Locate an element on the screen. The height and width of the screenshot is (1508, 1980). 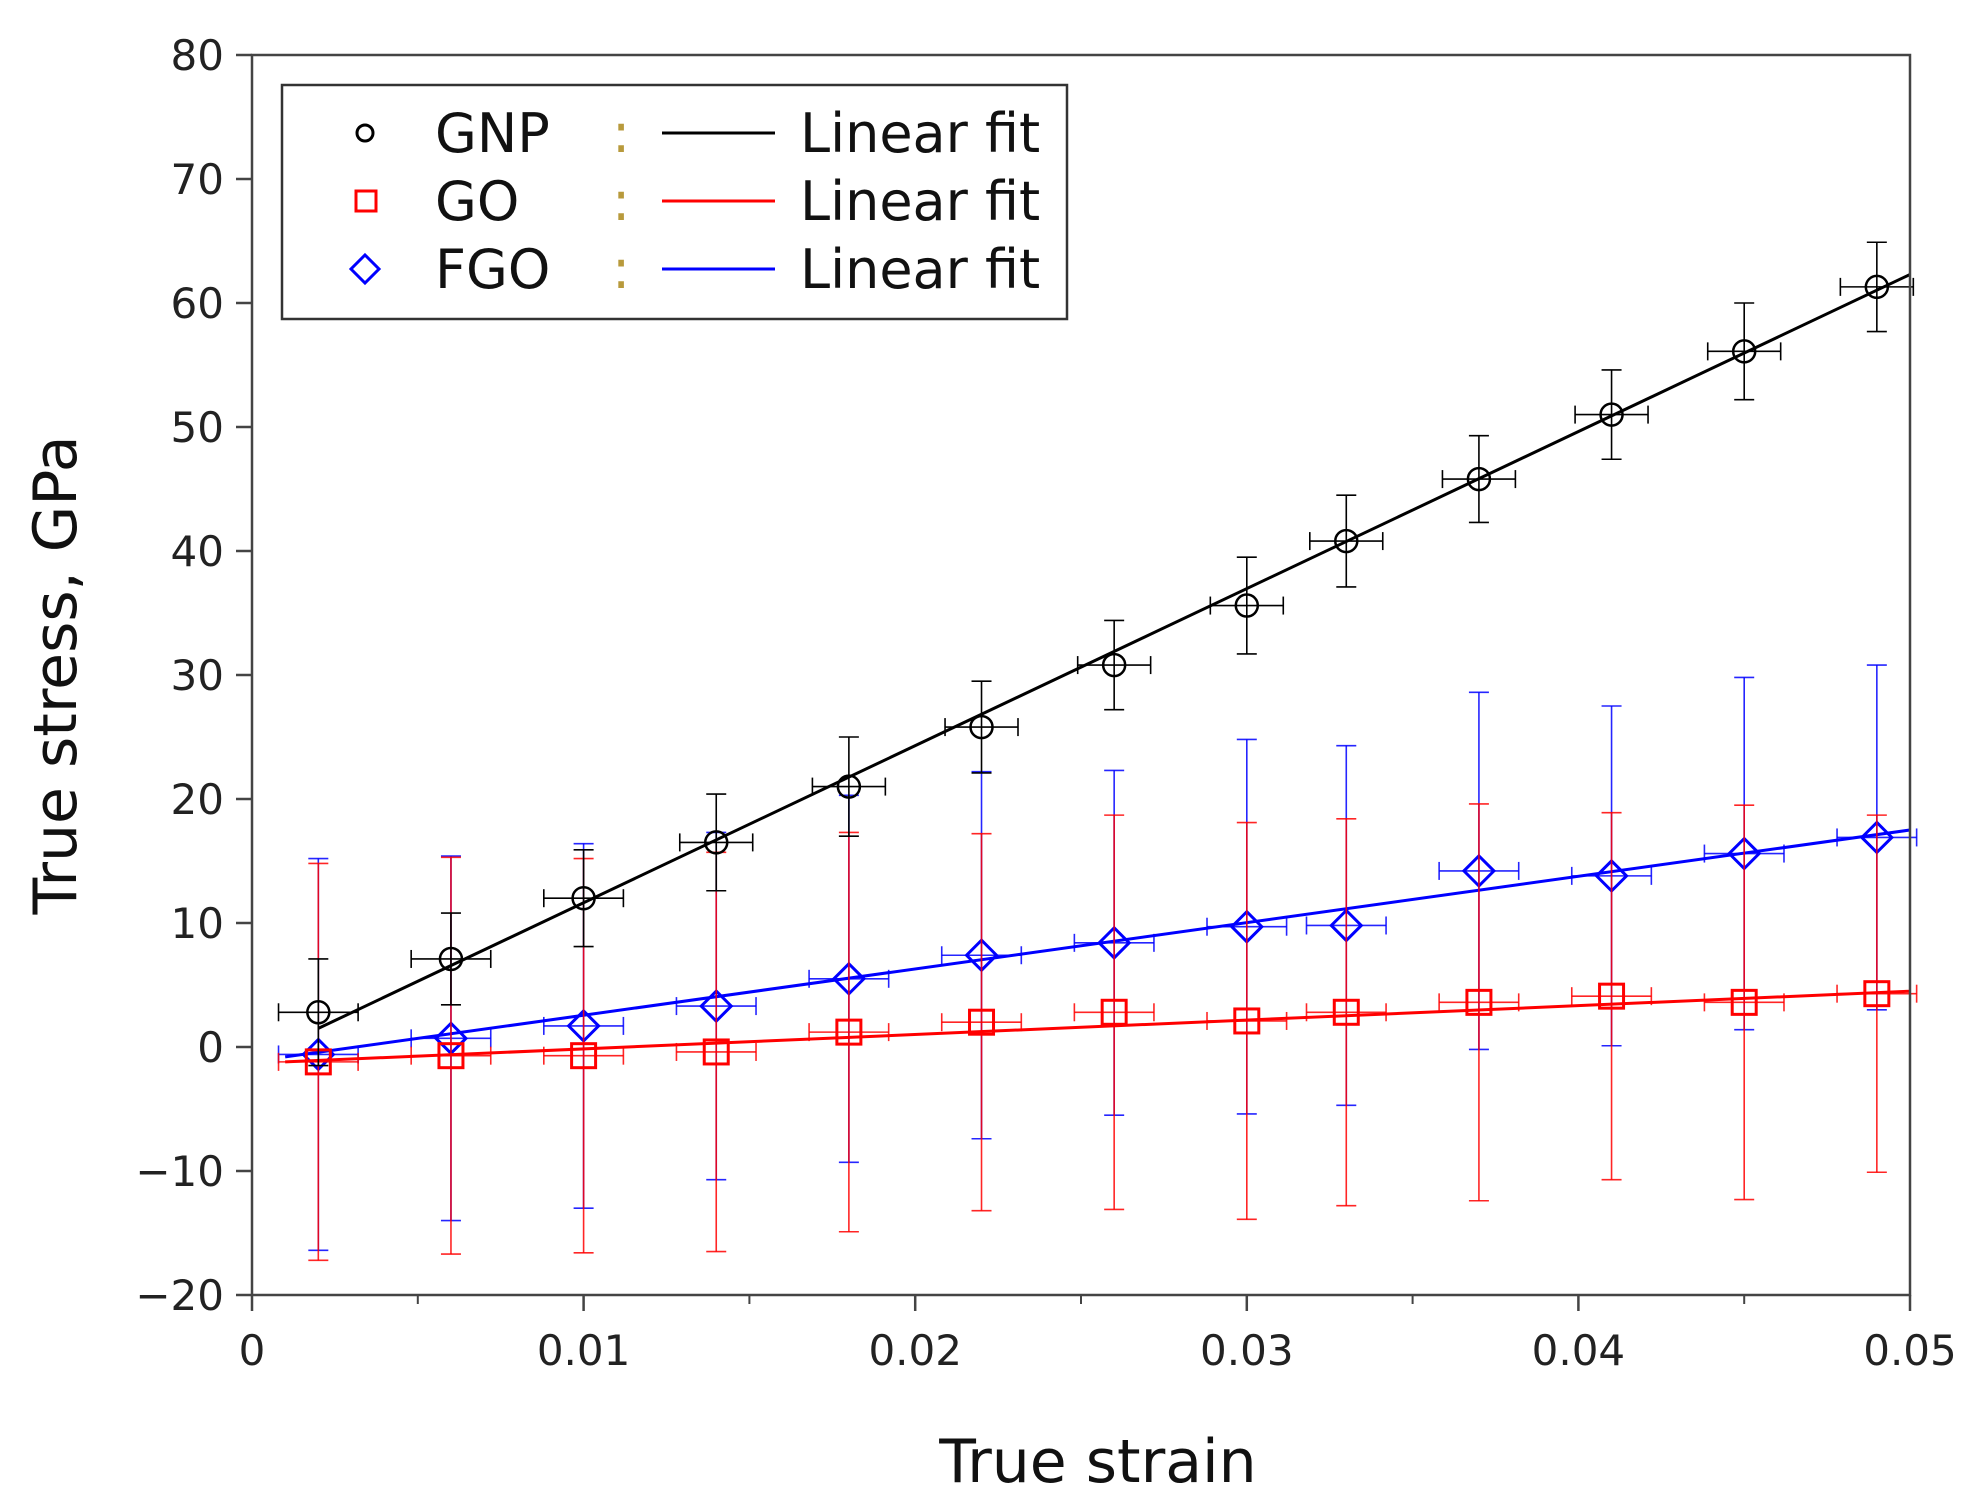
y-tick-label: 70 is located at coordinates (197, 179).